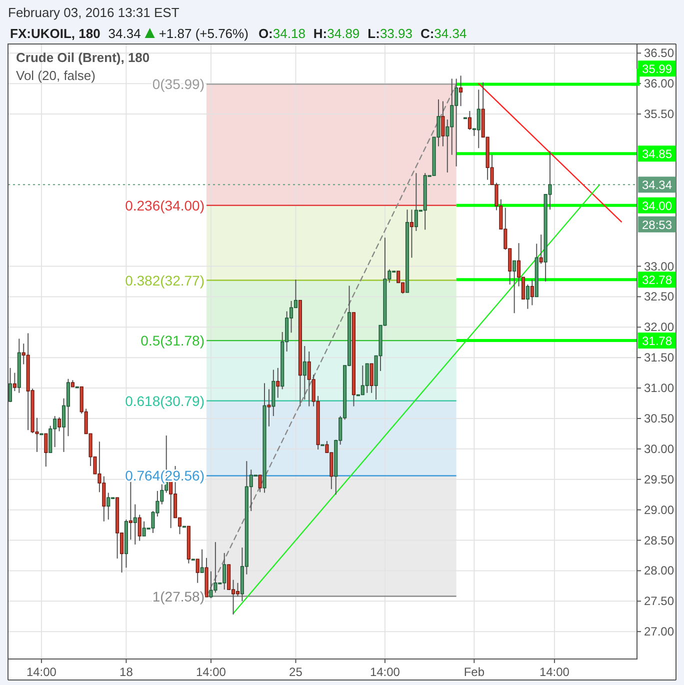 This screenshot has height=685, width=684. Describe the element at coordinates (657, 205) in the screenshot. I see `ref-line-label: 34.00` at that location.